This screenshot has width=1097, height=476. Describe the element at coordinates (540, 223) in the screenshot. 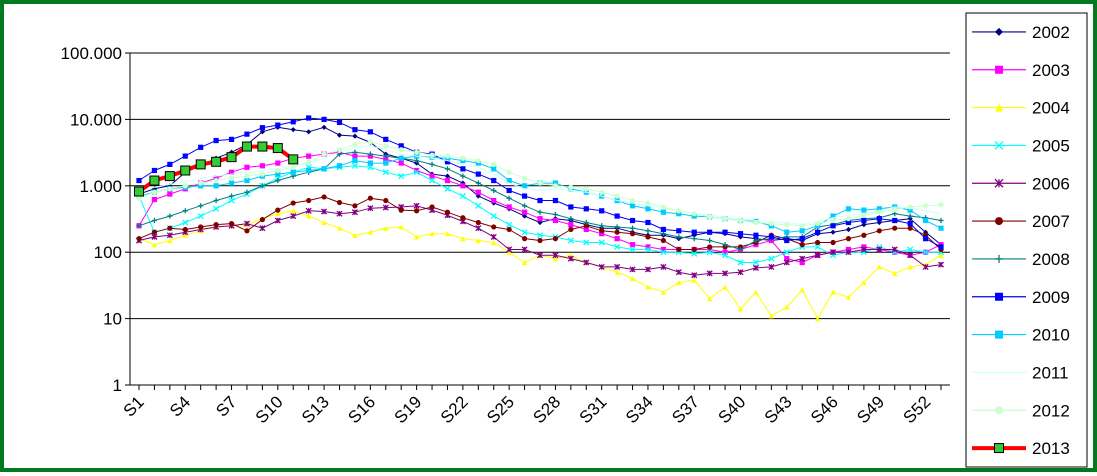

I see `series-2007` at that location.